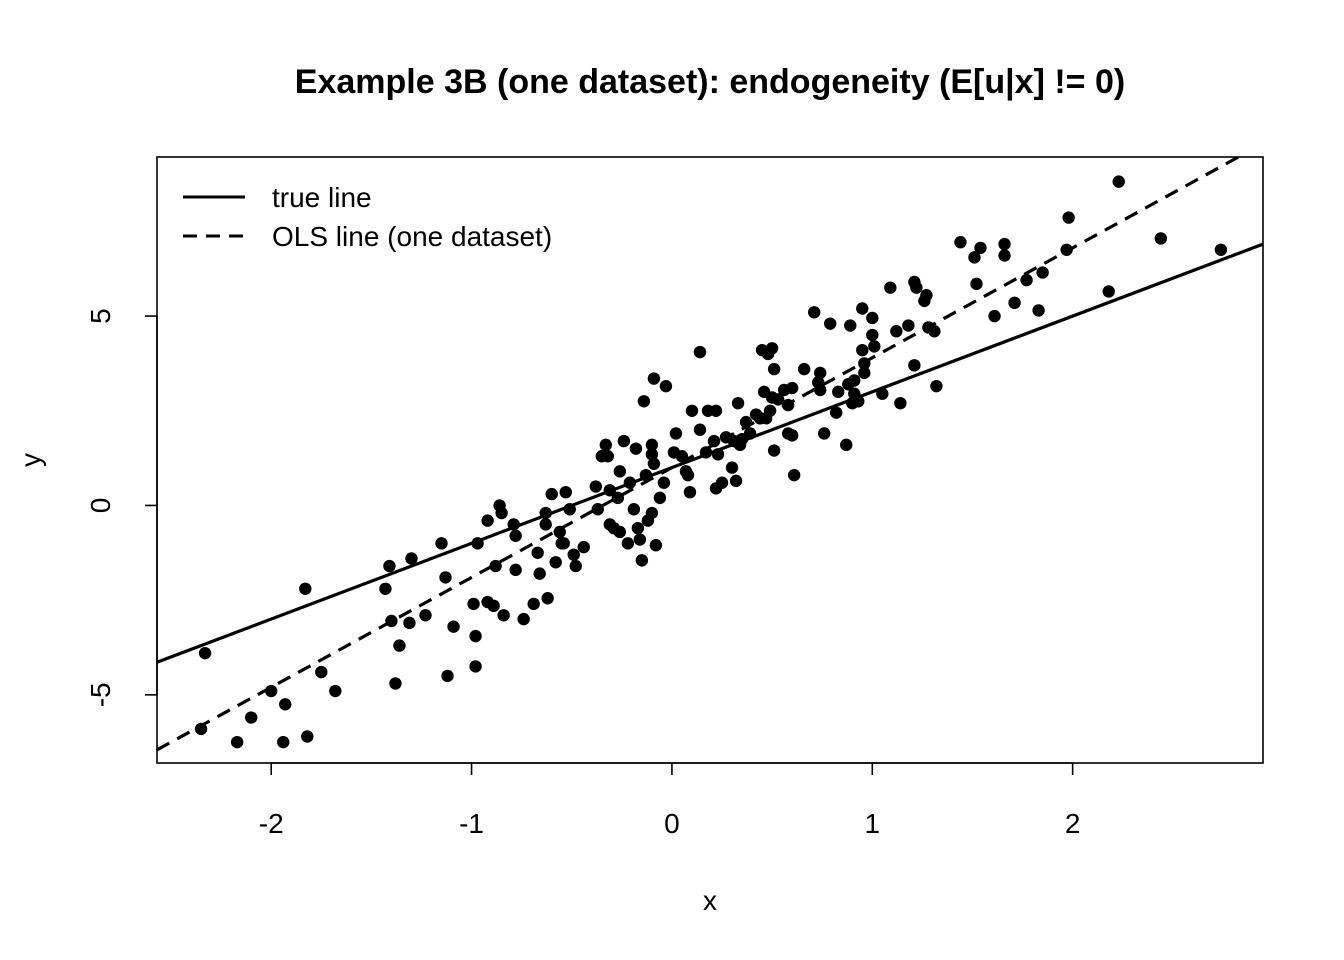 The width and height of the screenshot is (1344, 960). Describe the element at coordinates (121, 507) in the screenshot. I see `y-axis: -5 0 5` at that location.